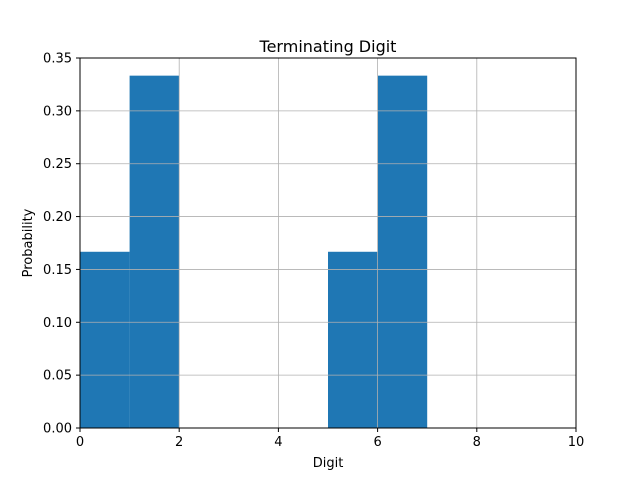 The width and height of the screenshot is (640, 480). What do you see at coordinates (328, 46) in the screenshot?
I see `chart-title: Terminating Digit` at bounding box center [328, 46].